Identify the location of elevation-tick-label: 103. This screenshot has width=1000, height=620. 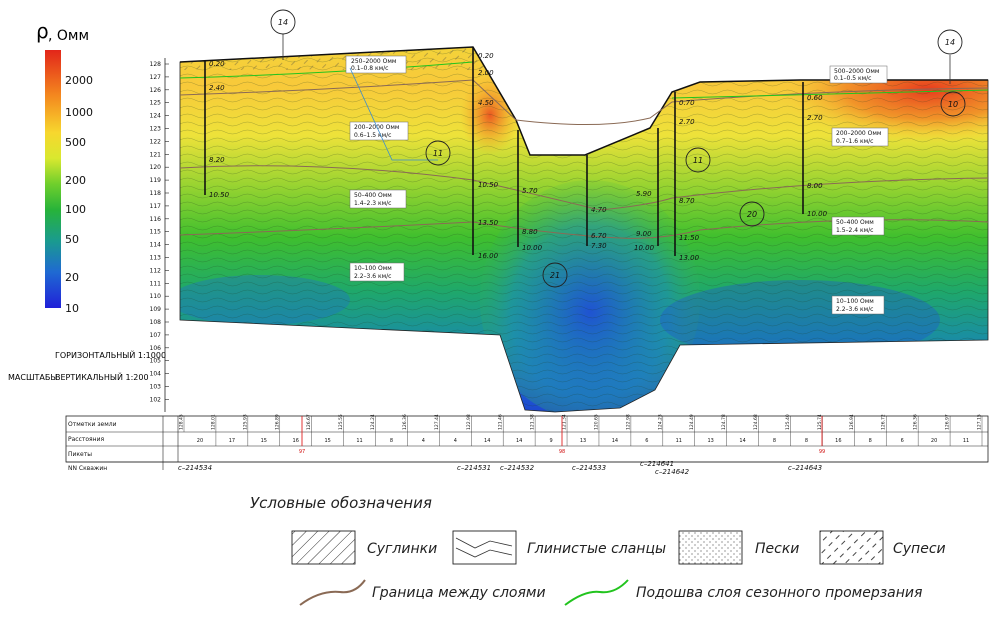
(156, 387).